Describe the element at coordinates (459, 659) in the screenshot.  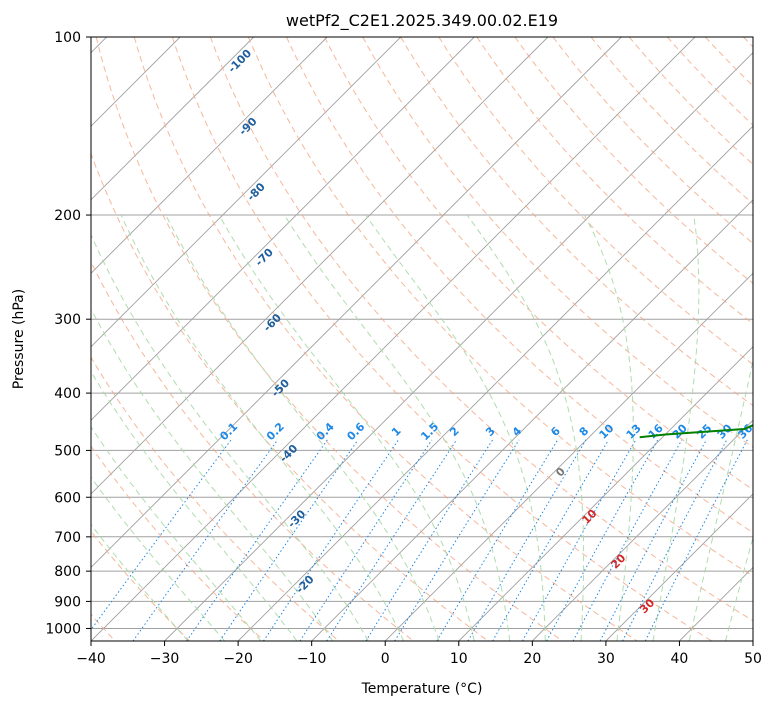
I see `x-tick-label: 10` at that location.